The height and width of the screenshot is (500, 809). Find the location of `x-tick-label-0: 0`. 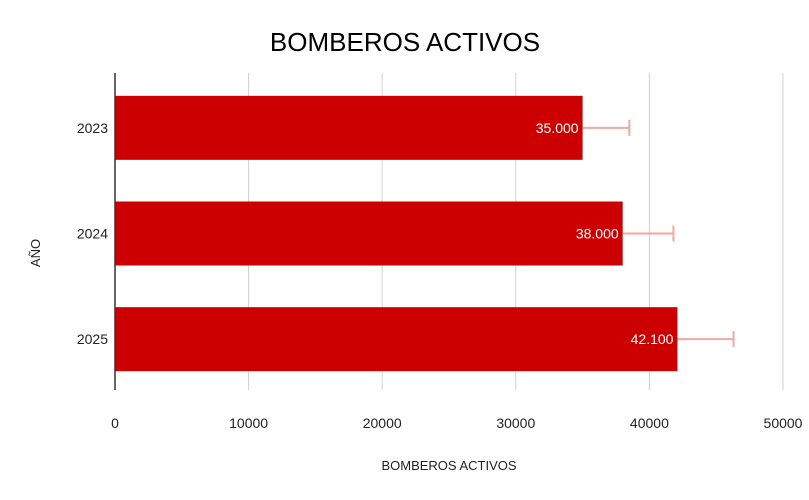

x-tick-label-0: 0 is located at coordinates (115, 423).